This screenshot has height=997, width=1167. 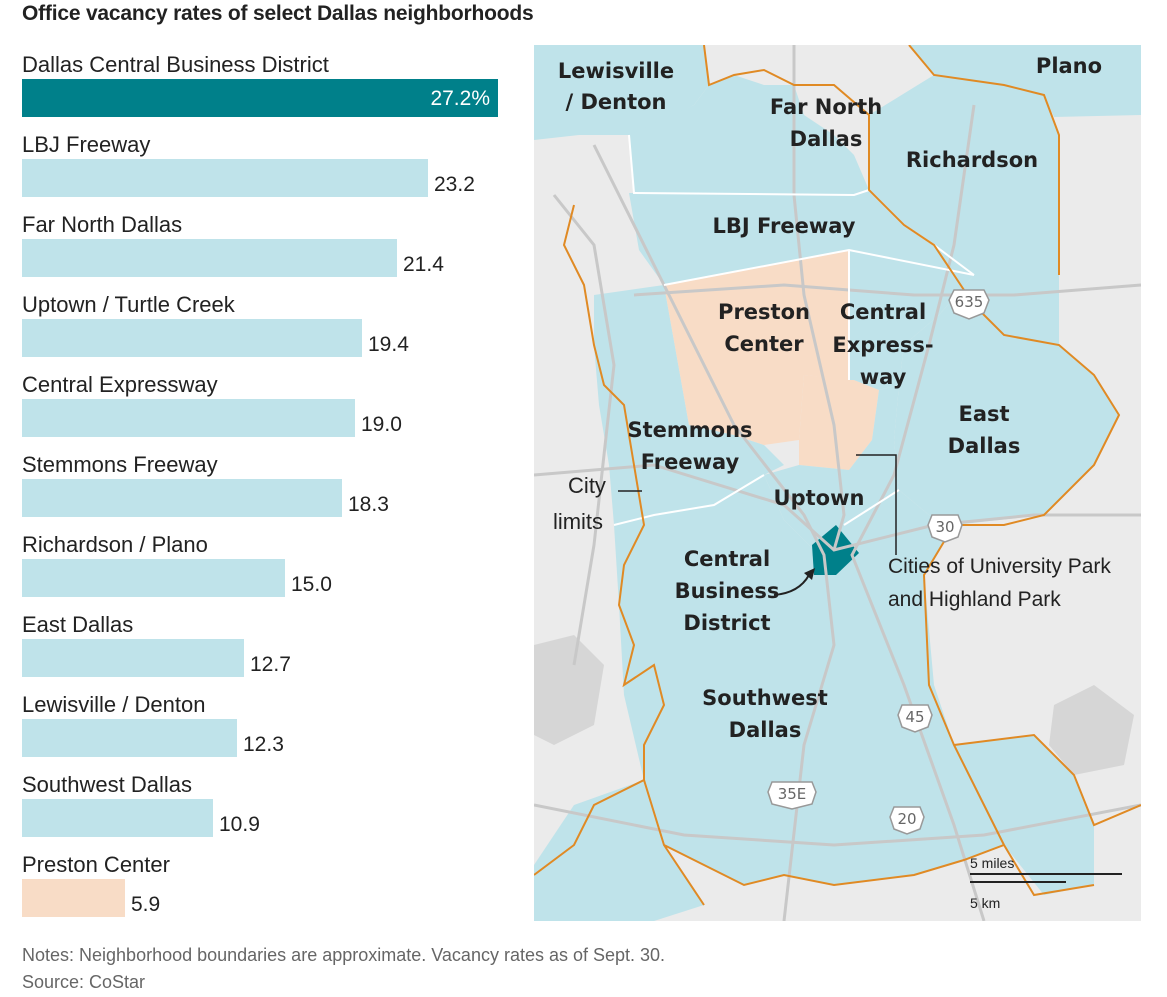 What do you see at coordinates (1069, 66) in the screenshot?
I see `label-plano: Plano` at bounding box center [1069, 66].